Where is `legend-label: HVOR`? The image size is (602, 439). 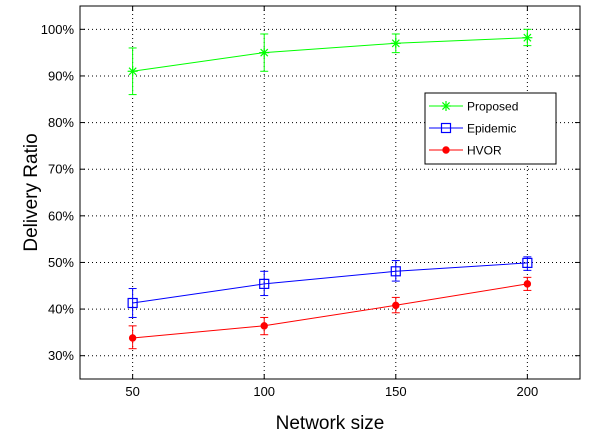 legend-label: HVOR is located at coordinates (484, 151).